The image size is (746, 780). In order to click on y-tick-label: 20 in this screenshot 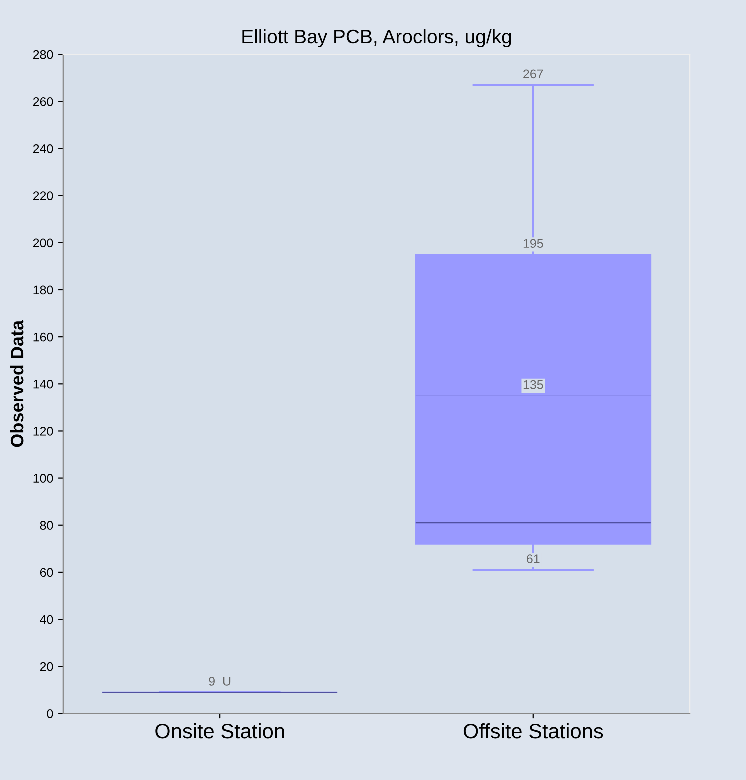, I will do `click(47, 667)`.